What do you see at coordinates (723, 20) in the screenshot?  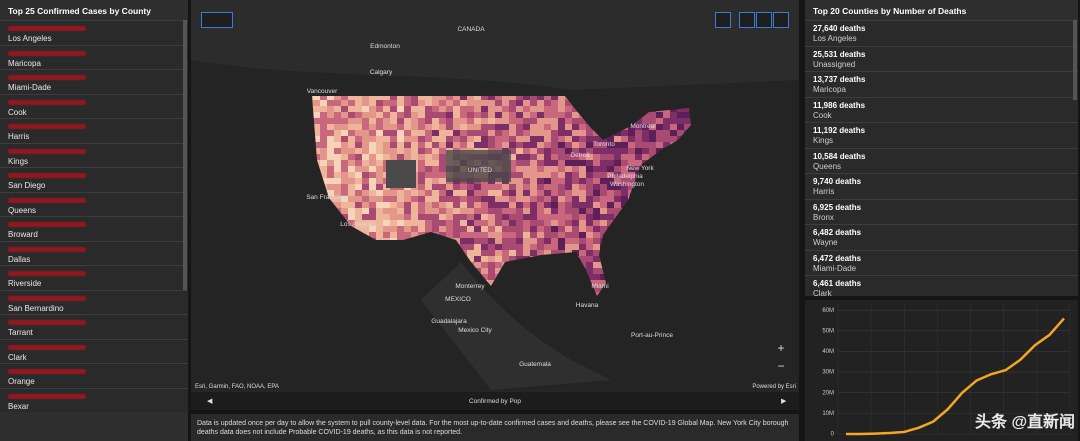 I see `search-button` at bounding box center [723, 20].